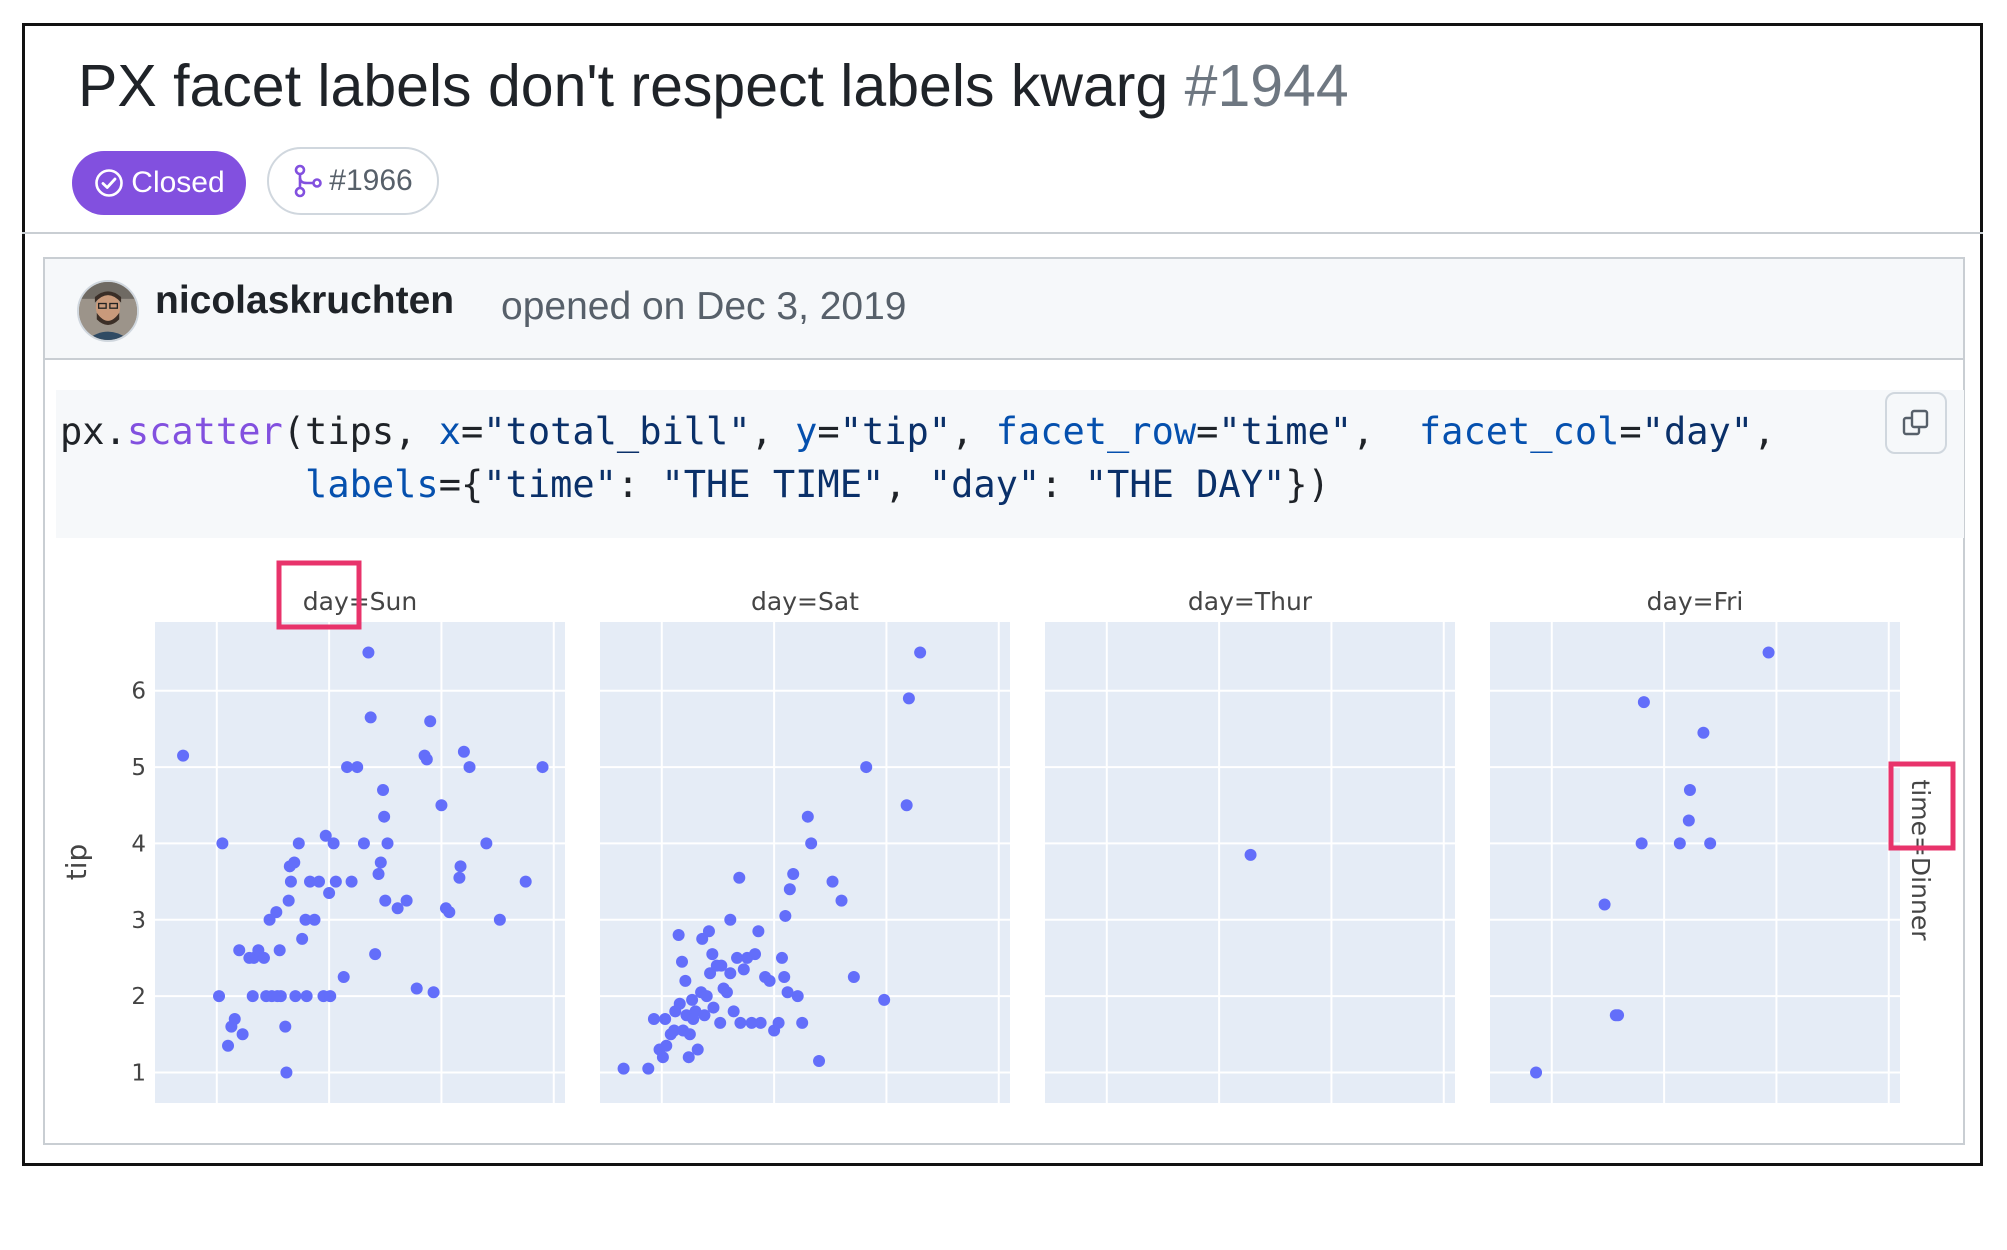 The width and height of the screenshot is (2007, 1250). Describe the element at coordinates (109, 183) in the screenshot. I see `check-circle-icon` at that location.